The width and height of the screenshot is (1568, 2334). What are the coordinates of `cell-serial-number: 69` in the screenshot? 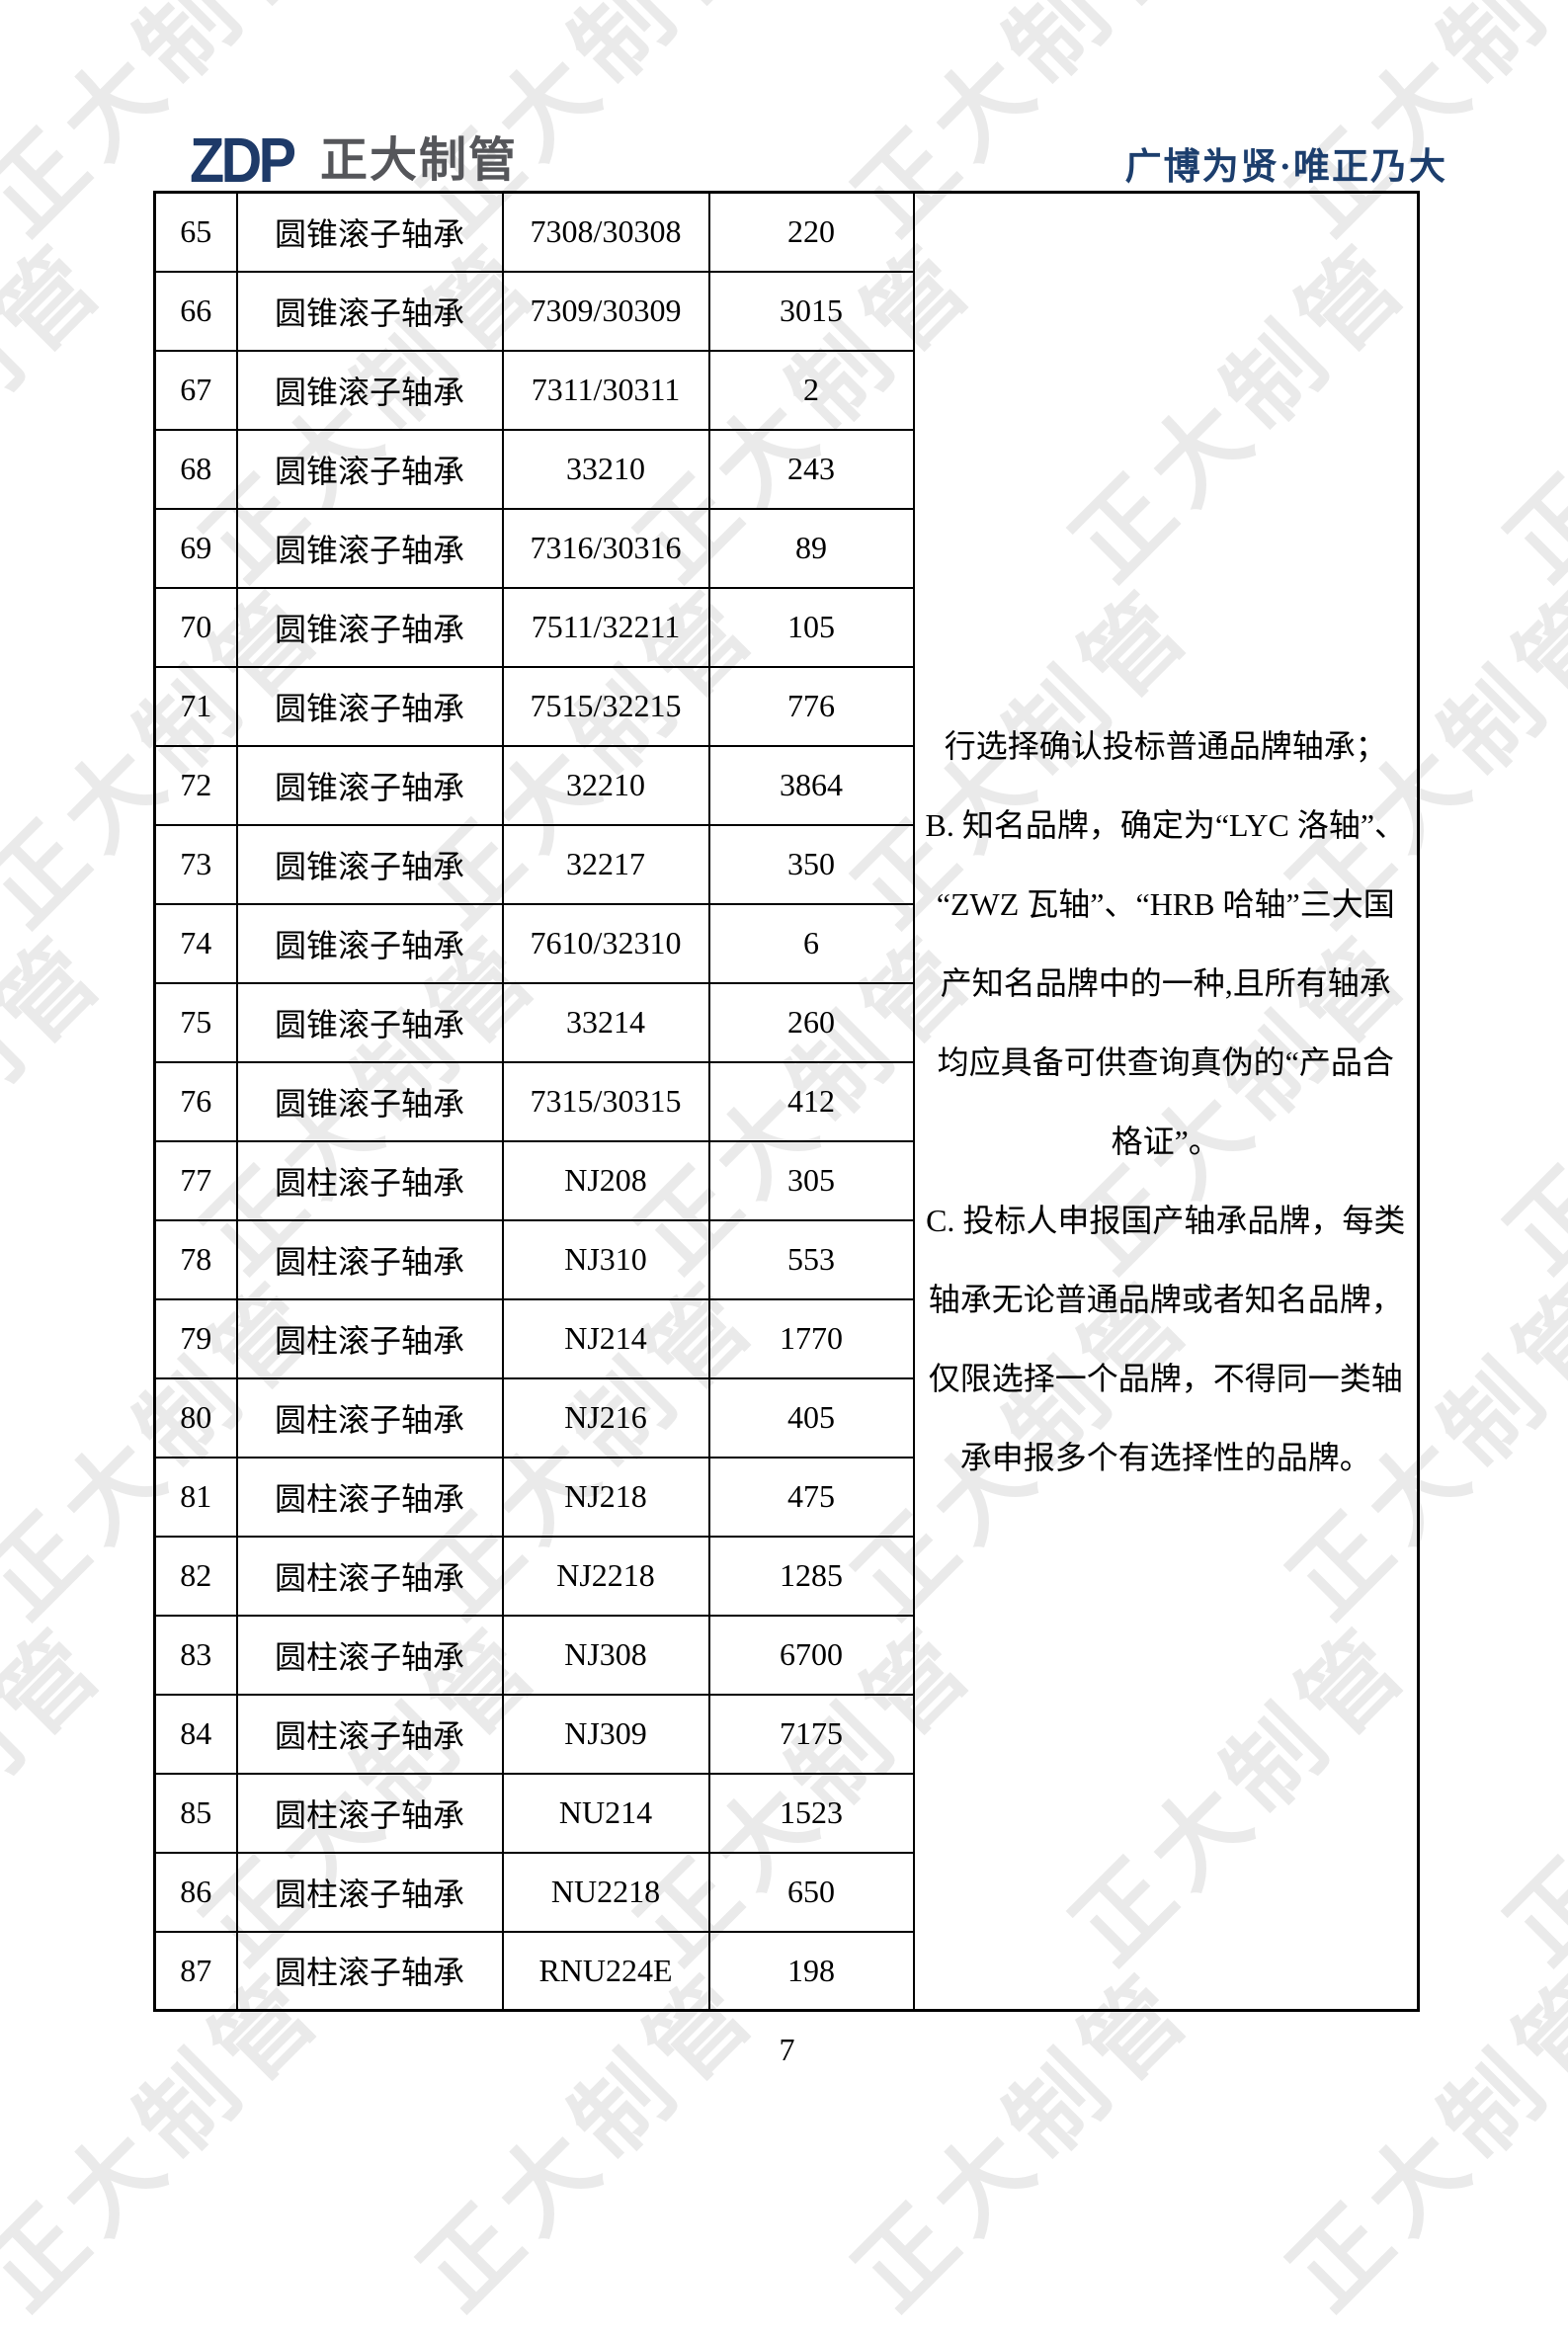 It's located at (195, 548).